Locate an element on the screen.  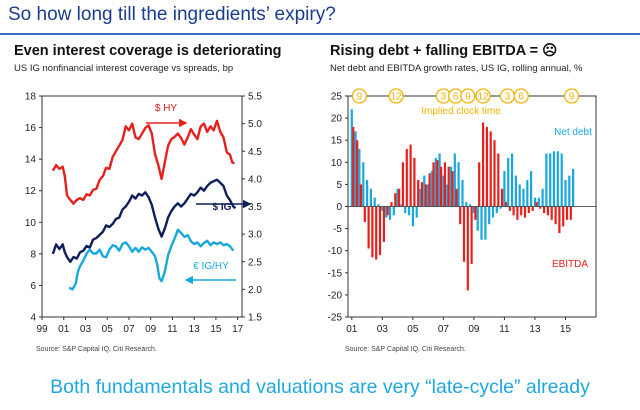
x-axis-tick-label: 99 is located at coordinates (42, 329).